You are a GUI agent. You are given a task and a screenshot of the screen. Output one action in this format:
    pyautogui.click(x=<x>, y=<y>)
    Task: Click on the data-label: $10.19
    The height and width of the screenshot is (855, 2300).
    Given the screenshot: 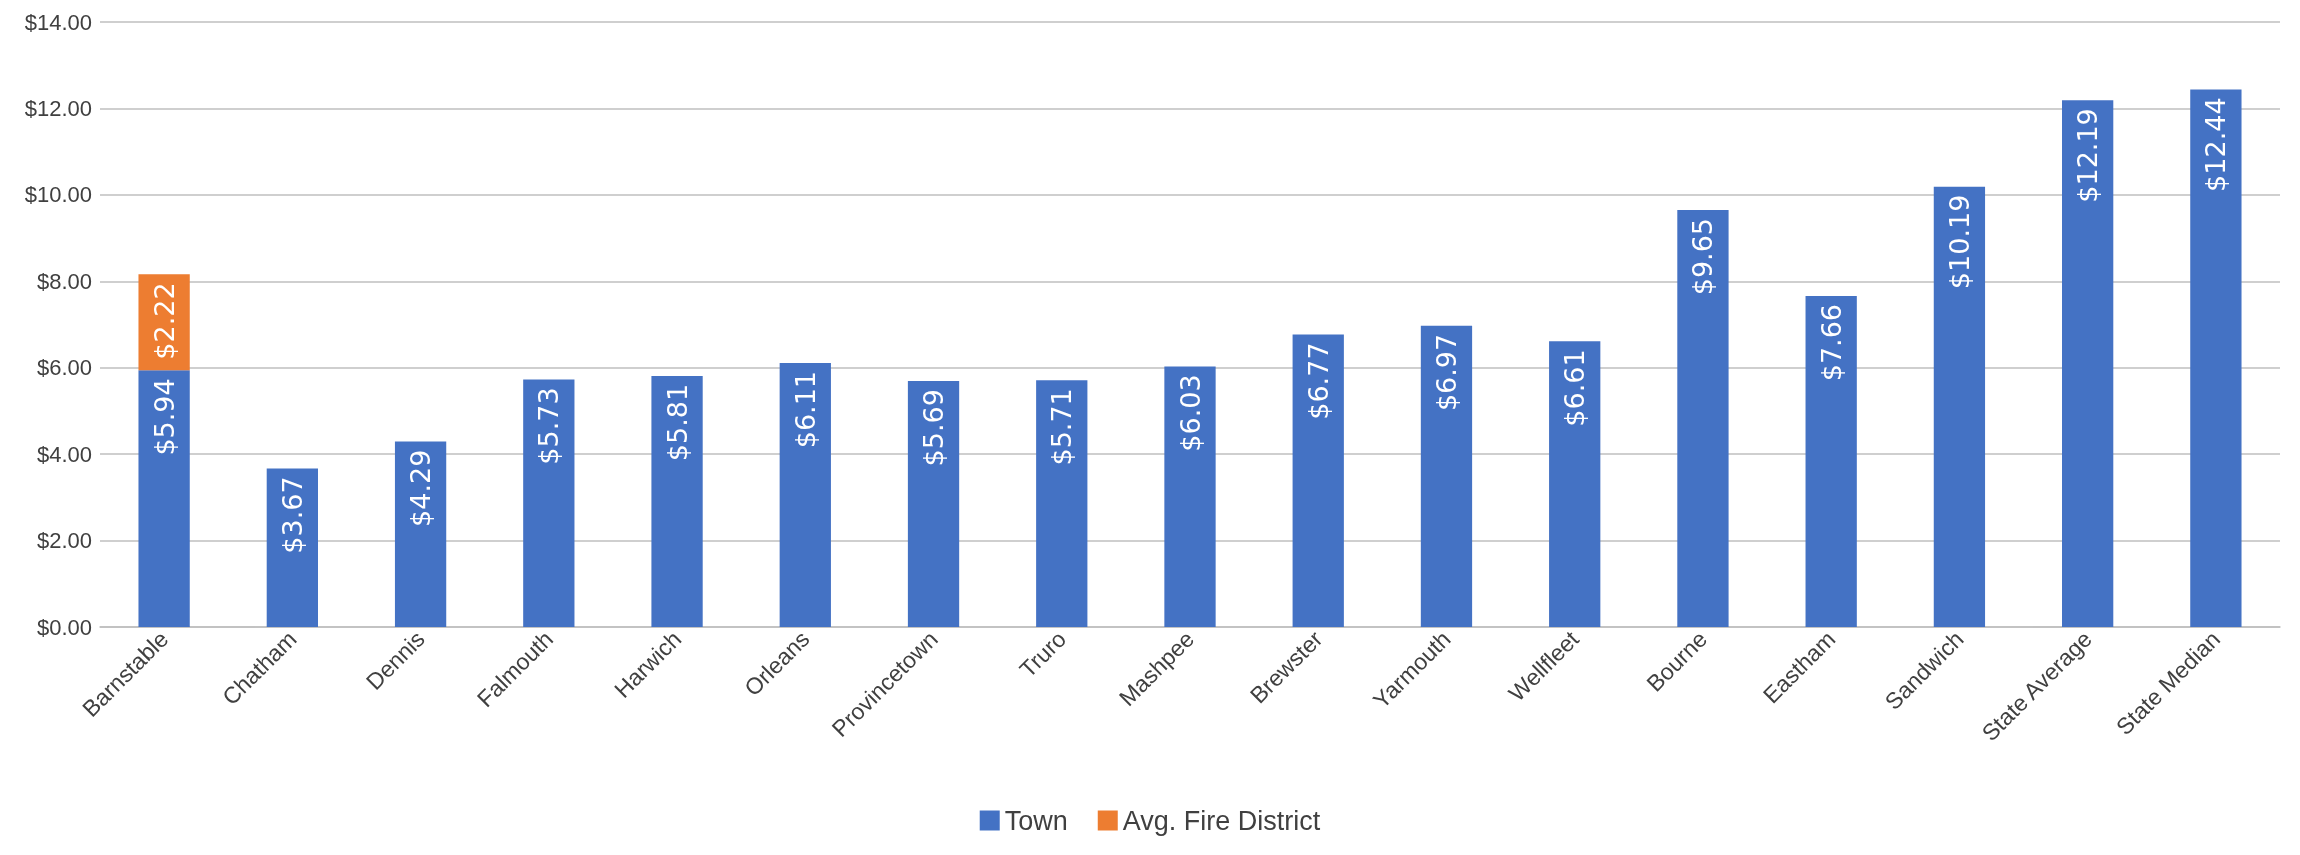 What is the action you would take?
    pyautogui.click(x=1959, y=242)
    